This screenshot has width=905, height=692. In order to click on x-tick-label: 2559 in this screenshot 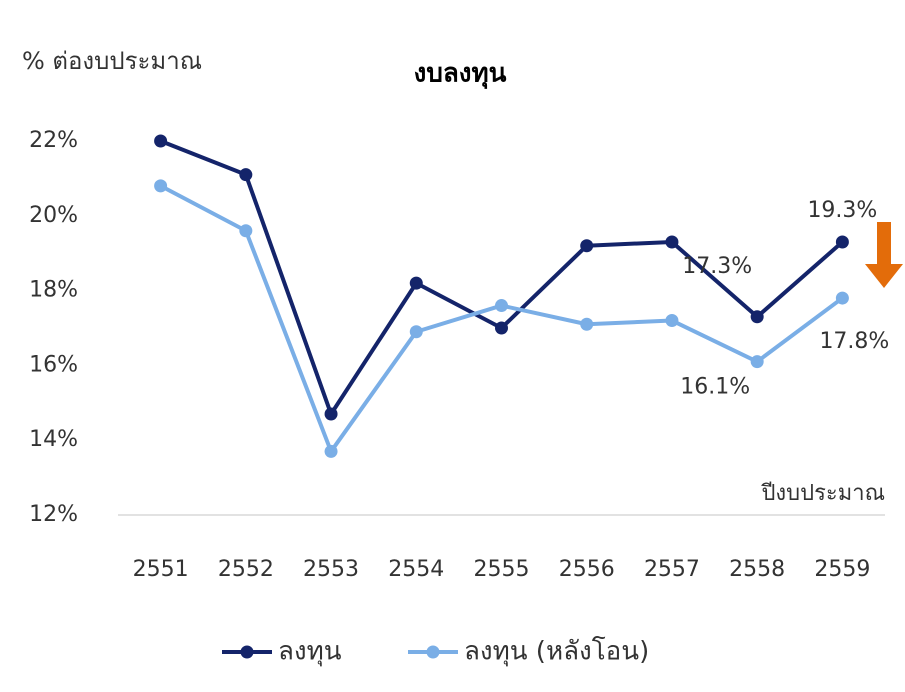, I will do `click(842, 569)`.